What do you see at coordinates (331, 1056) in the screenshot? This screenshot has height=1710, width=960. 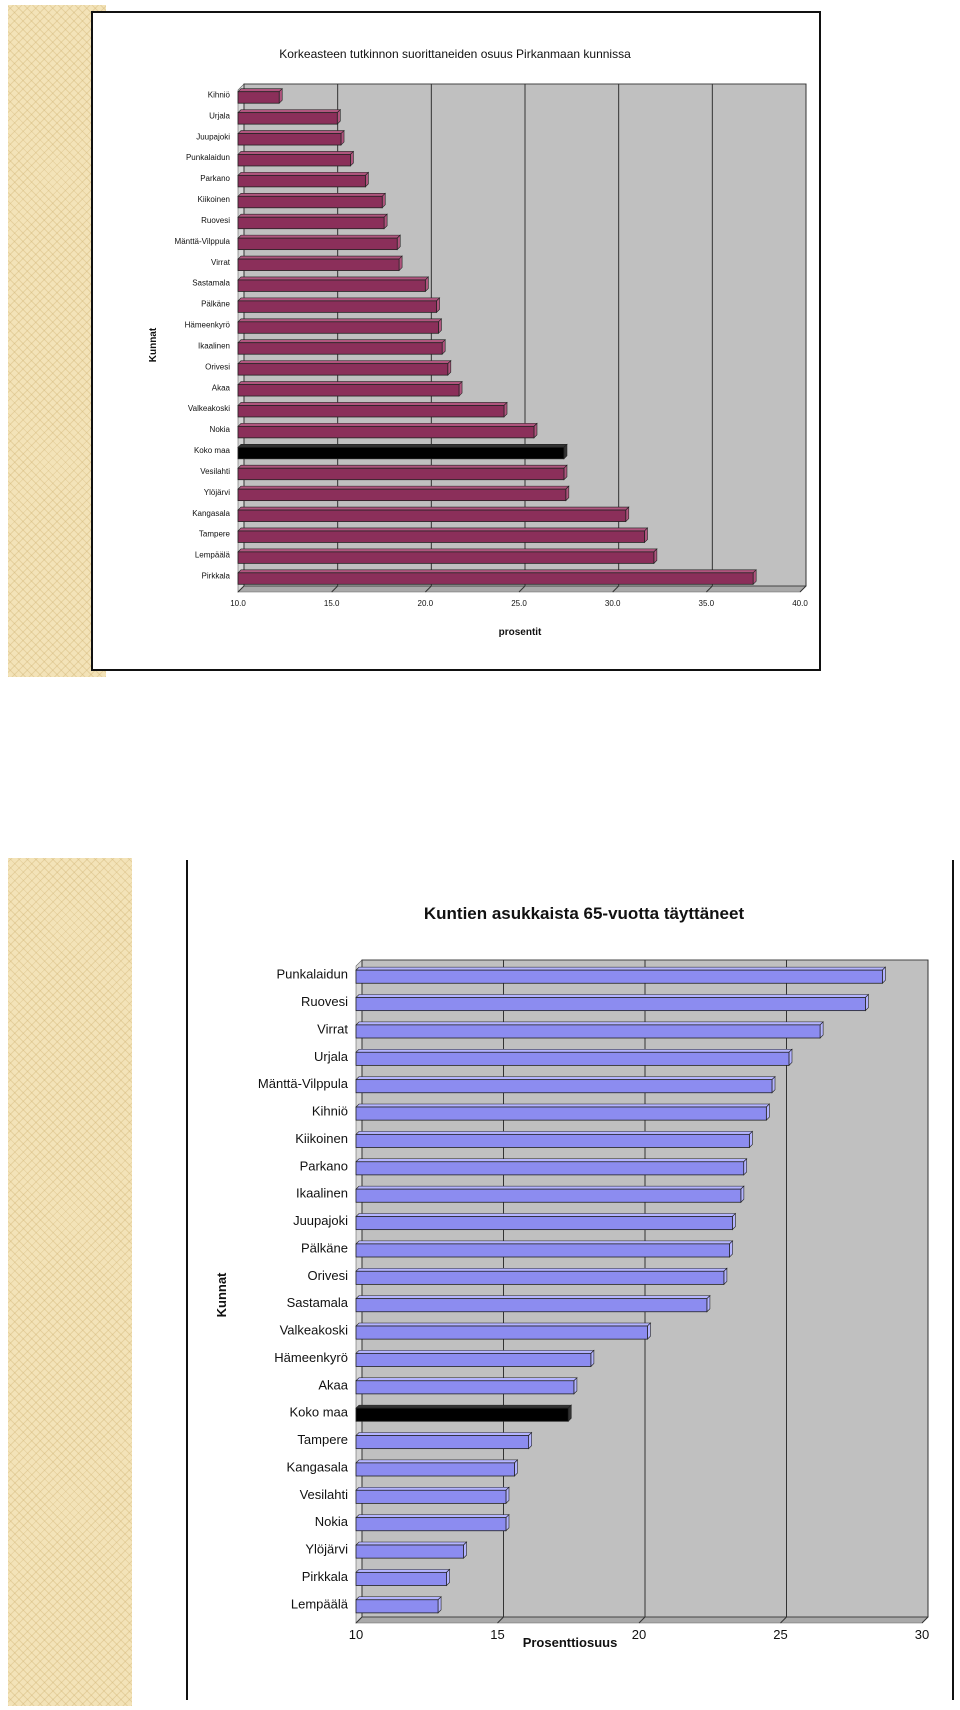 I see `category-label: Urjala` at bounding box center [331, 1056].